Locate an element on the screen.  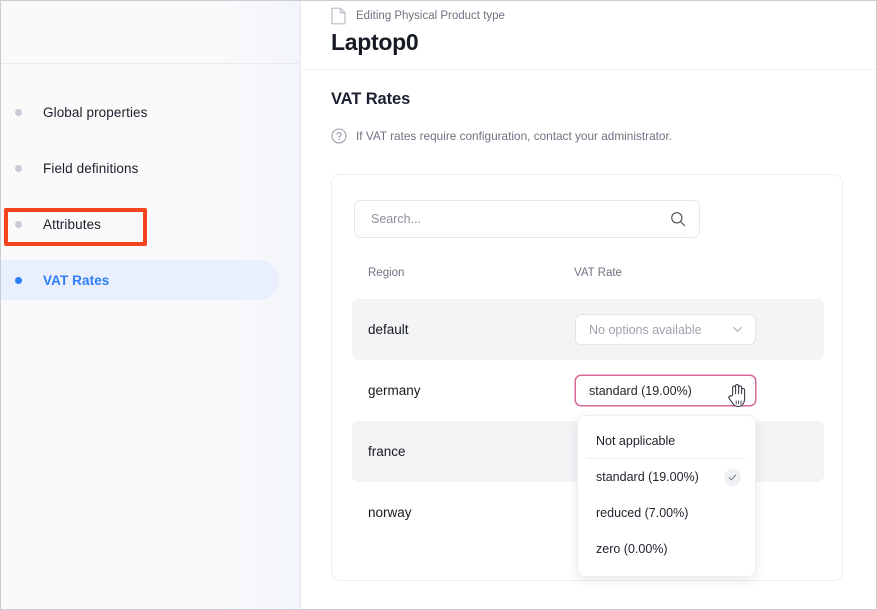
row-region-label: norway is located at coordinates (390, 512).